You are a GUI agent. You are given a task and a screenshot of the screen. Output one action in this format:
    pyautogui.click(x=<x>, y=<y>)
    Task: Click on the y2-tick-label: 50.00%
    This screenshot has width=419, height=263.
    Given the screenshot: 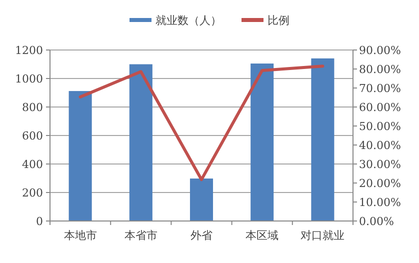 What is the action you would take?
    pyautogui.click(x=380, y=126)
    